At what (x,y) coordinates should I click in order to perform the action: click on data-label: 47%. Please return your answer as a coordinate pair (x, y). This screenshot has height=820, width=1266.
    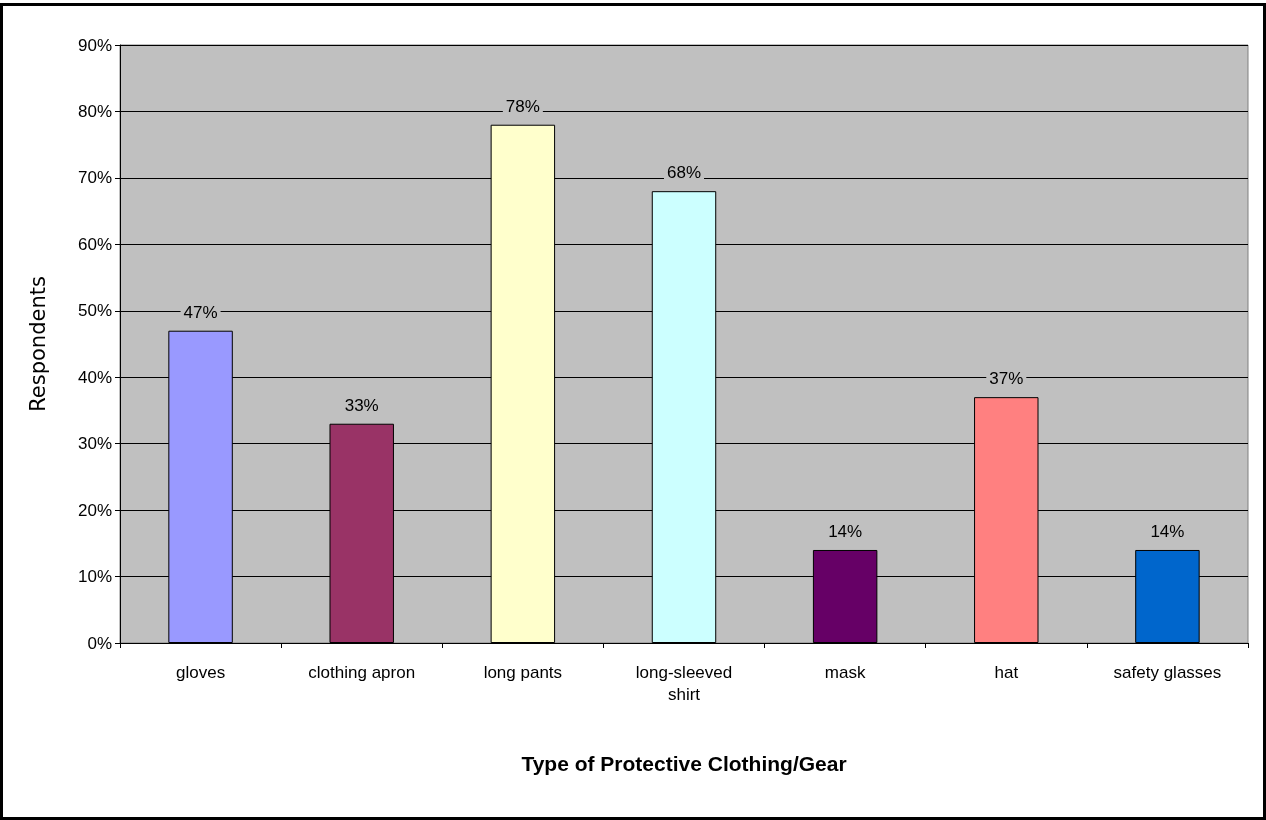
    Looking at the image, I should click on (200, 312).